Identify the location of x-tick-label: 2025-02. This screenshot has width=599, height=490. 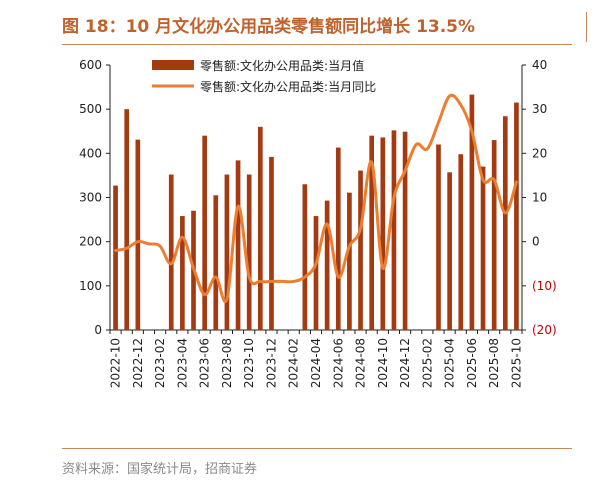
(427, 363).